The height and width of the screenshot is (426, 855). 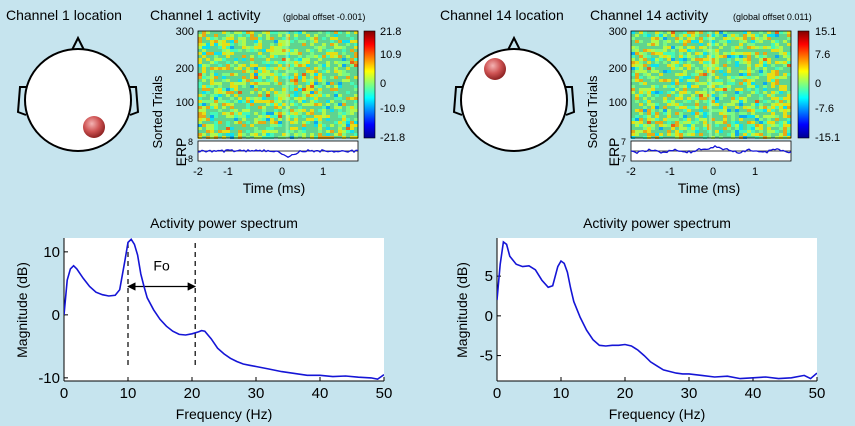 What do you see at coordinates (618, 69) in the screenshot?
I see `trial-tick-label: 200` at bounding box center [618, 69].